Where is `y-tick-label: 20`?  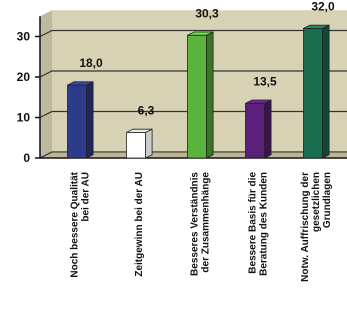 y-tick-label: 20 is located at coordinates (24, 77).